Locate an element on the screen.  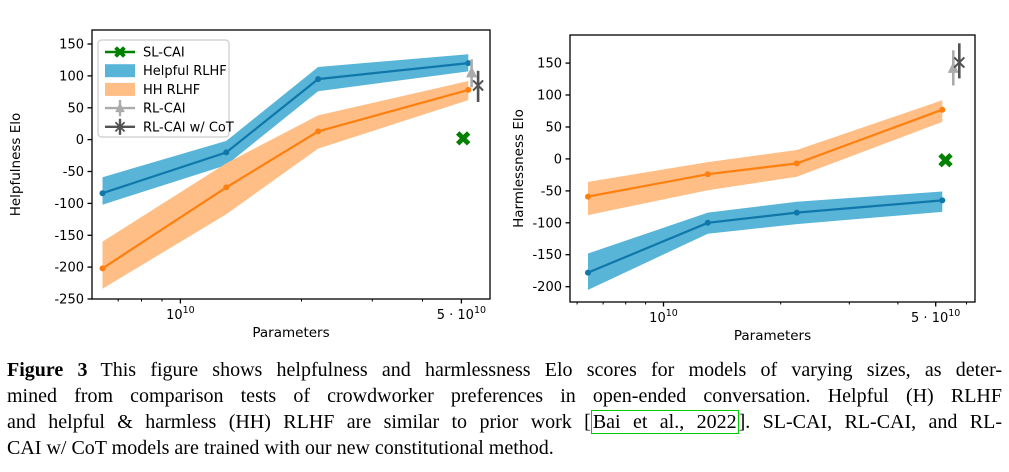
legend-label: RL-CAI is located at coordinates (164, 109).